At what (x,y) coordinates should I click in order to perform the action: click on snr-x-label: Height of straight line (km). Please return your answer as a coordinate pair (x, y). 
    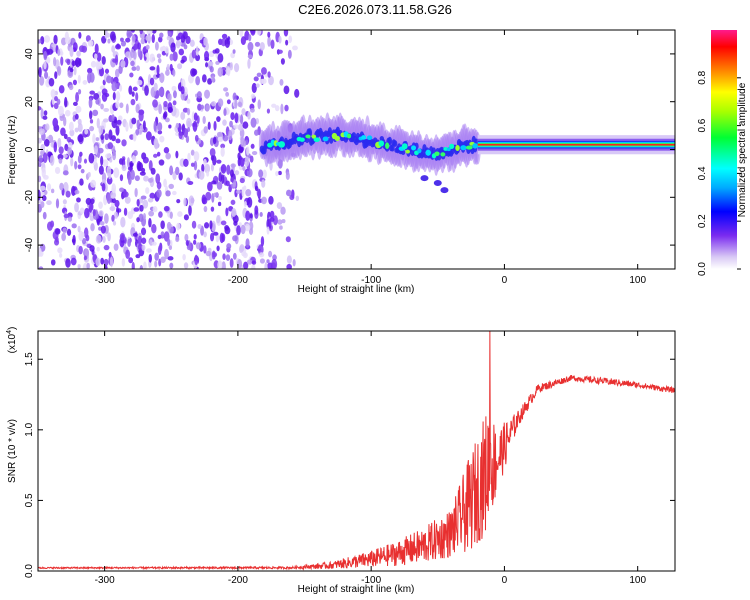
    Looking at the image, I should click on (356, 589).